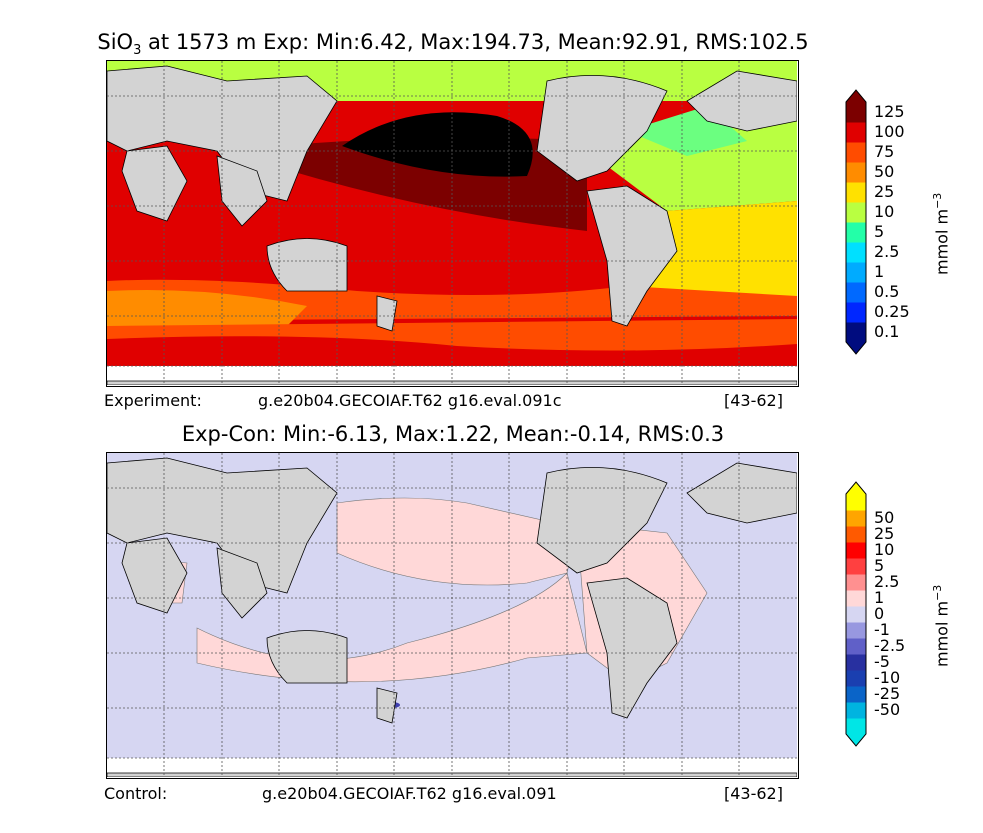 The width and height of the screenshot is (983, 833). What do you see at coordinates (887, 693) in the screenshot?
I see `colorbar-tick-label: -25` at bounding box center [887, 693].